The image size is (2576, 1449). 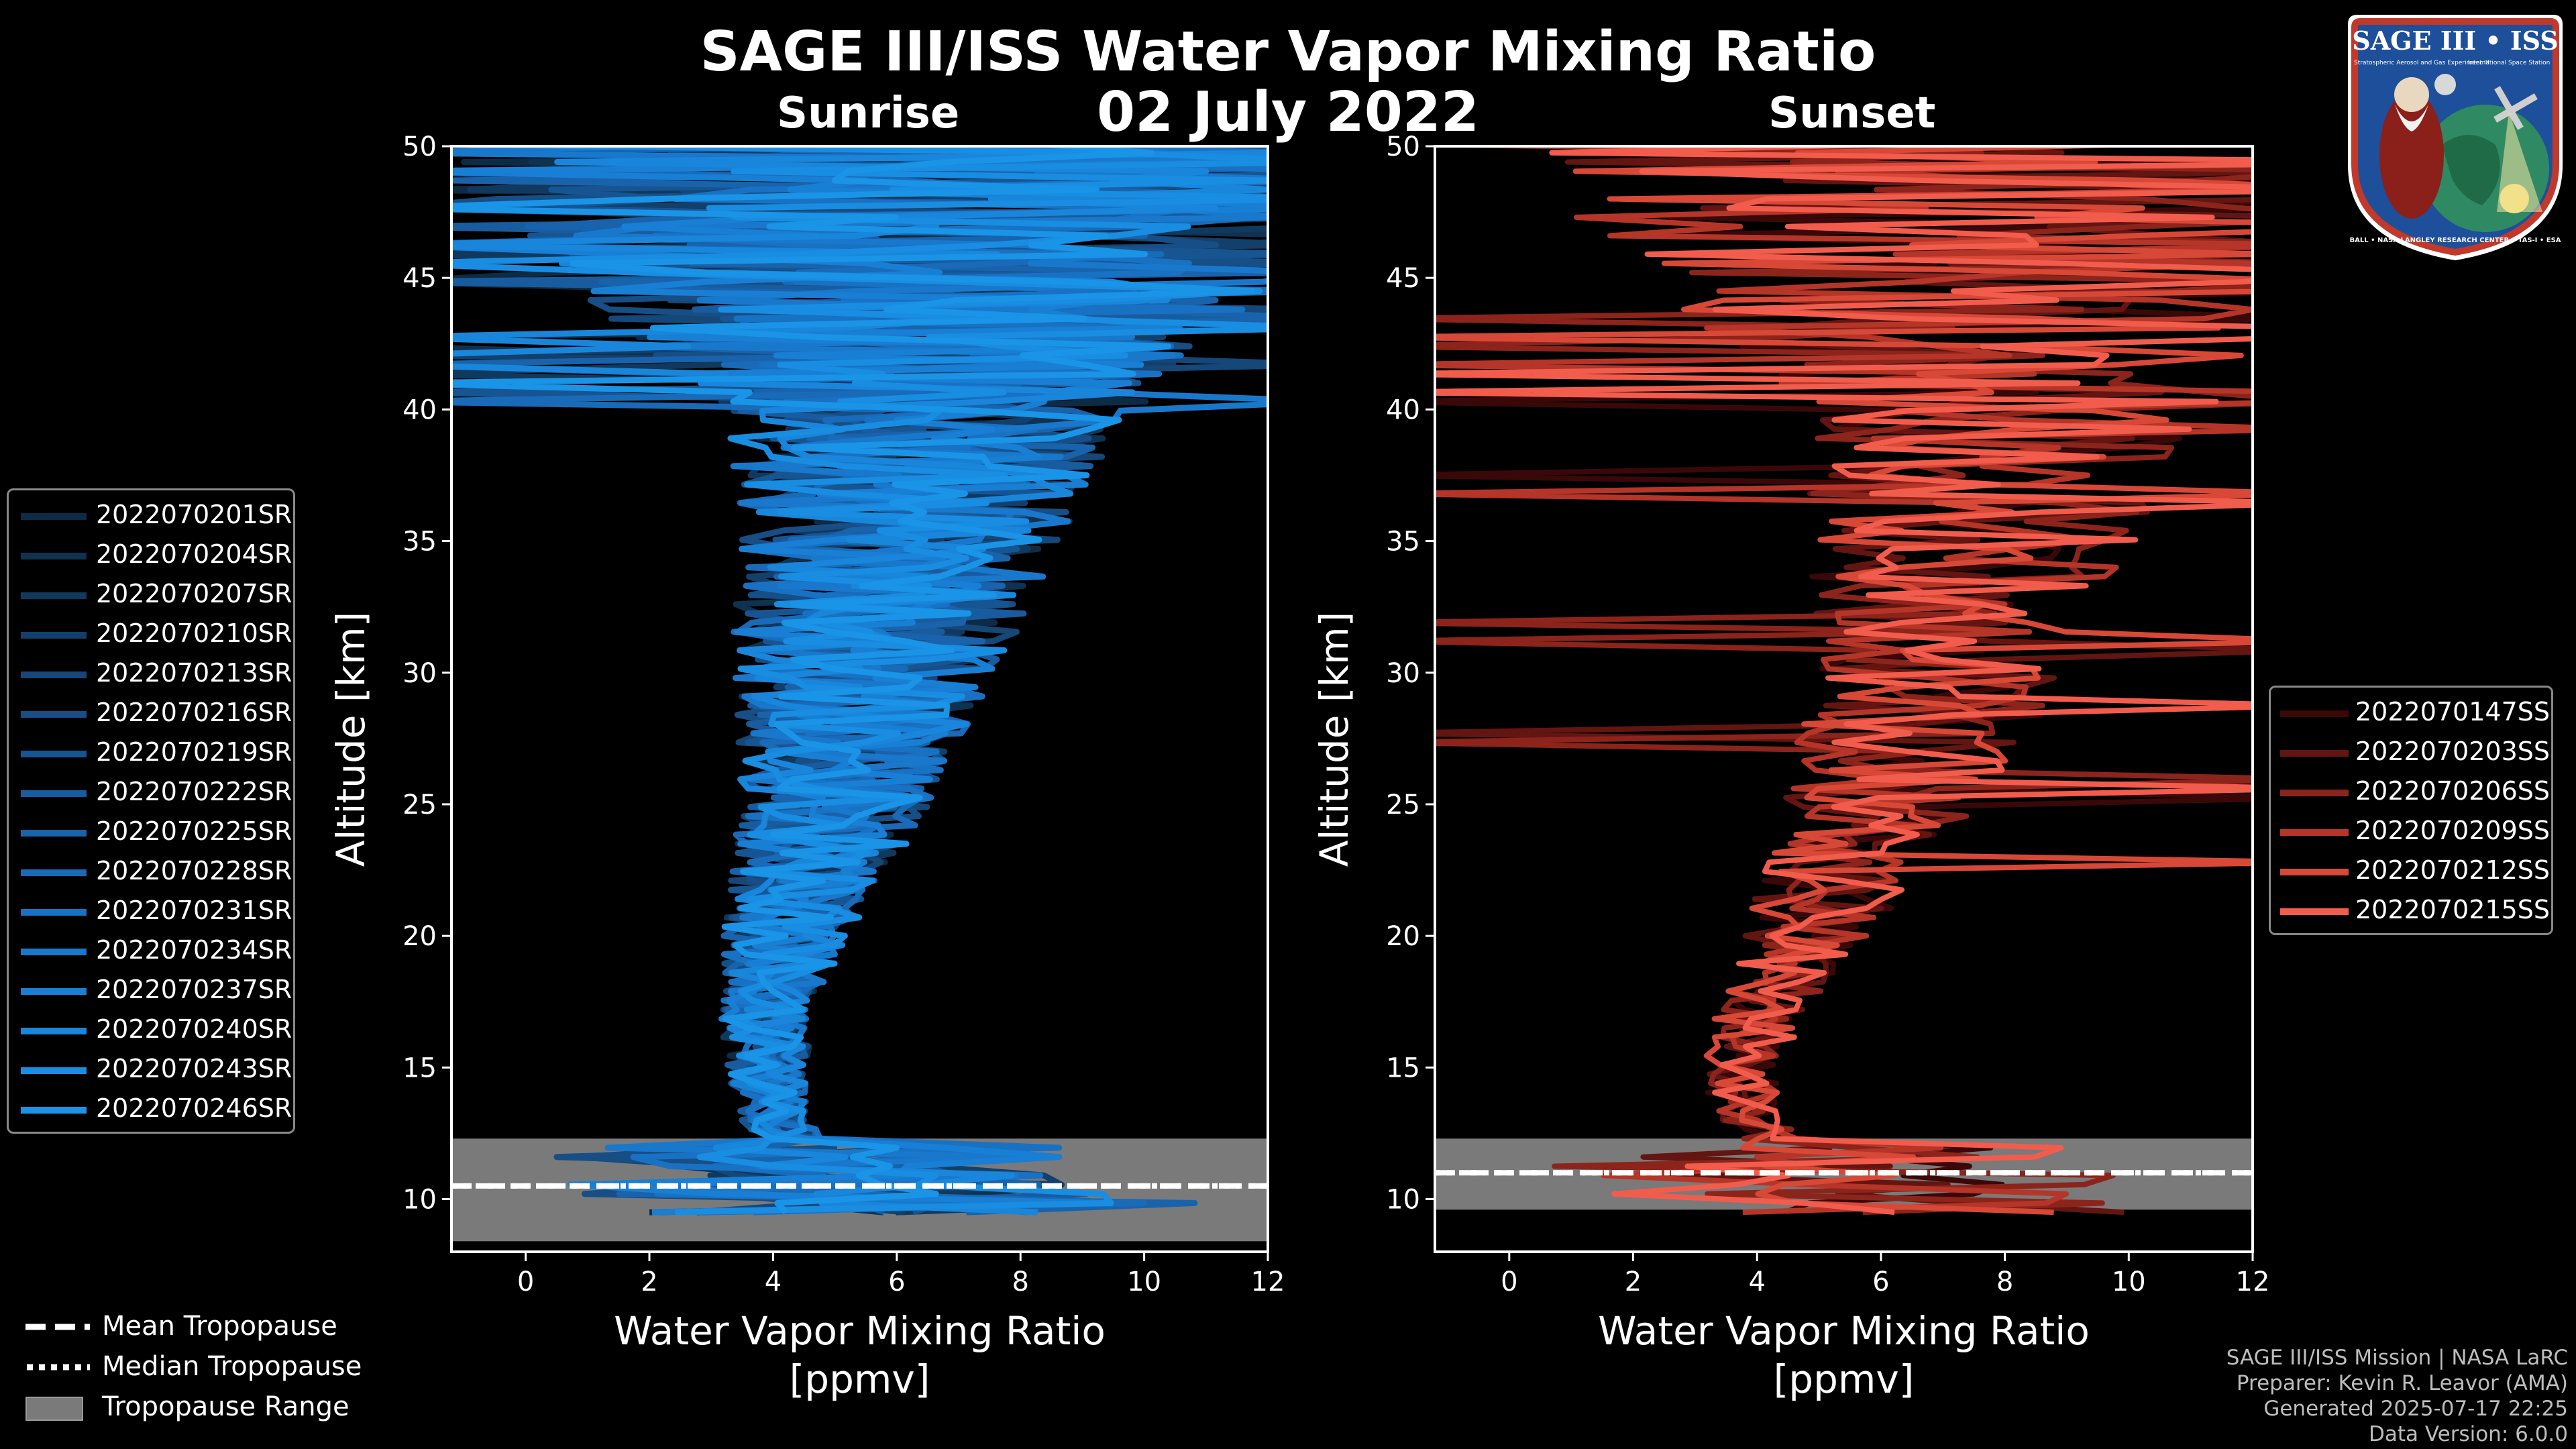 I want to click on sunrise-legend-item: 2022070216SR, so click(x=151, y=713).